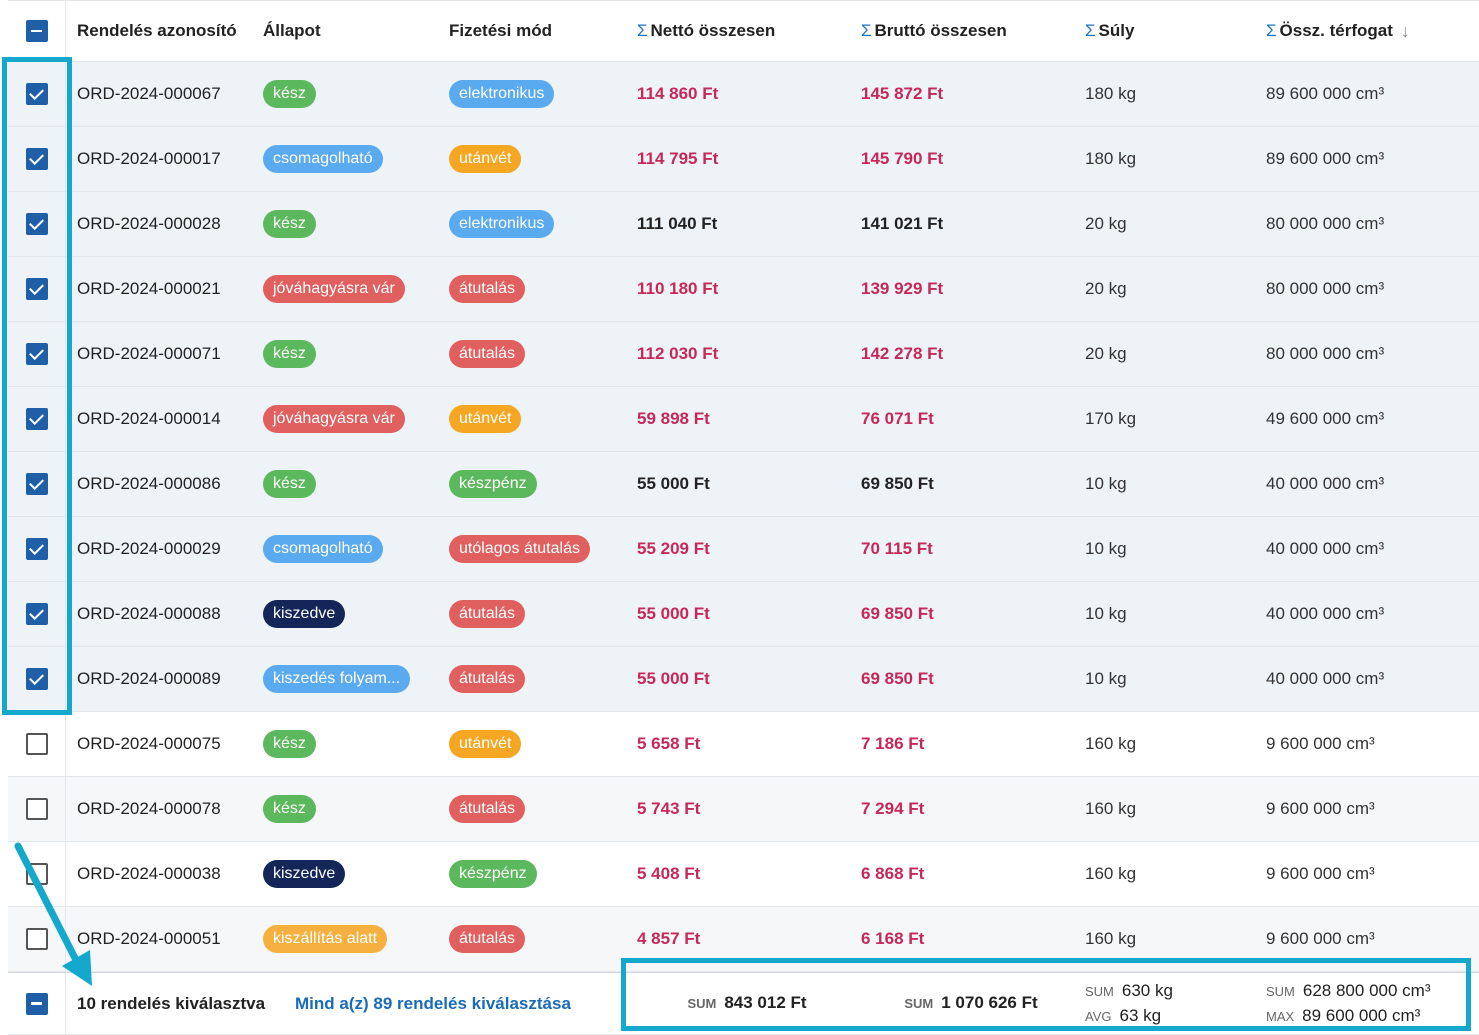  Describe the element at coordinates (289, 809) in the screenshot. I see `status-badge: kész` at that location.